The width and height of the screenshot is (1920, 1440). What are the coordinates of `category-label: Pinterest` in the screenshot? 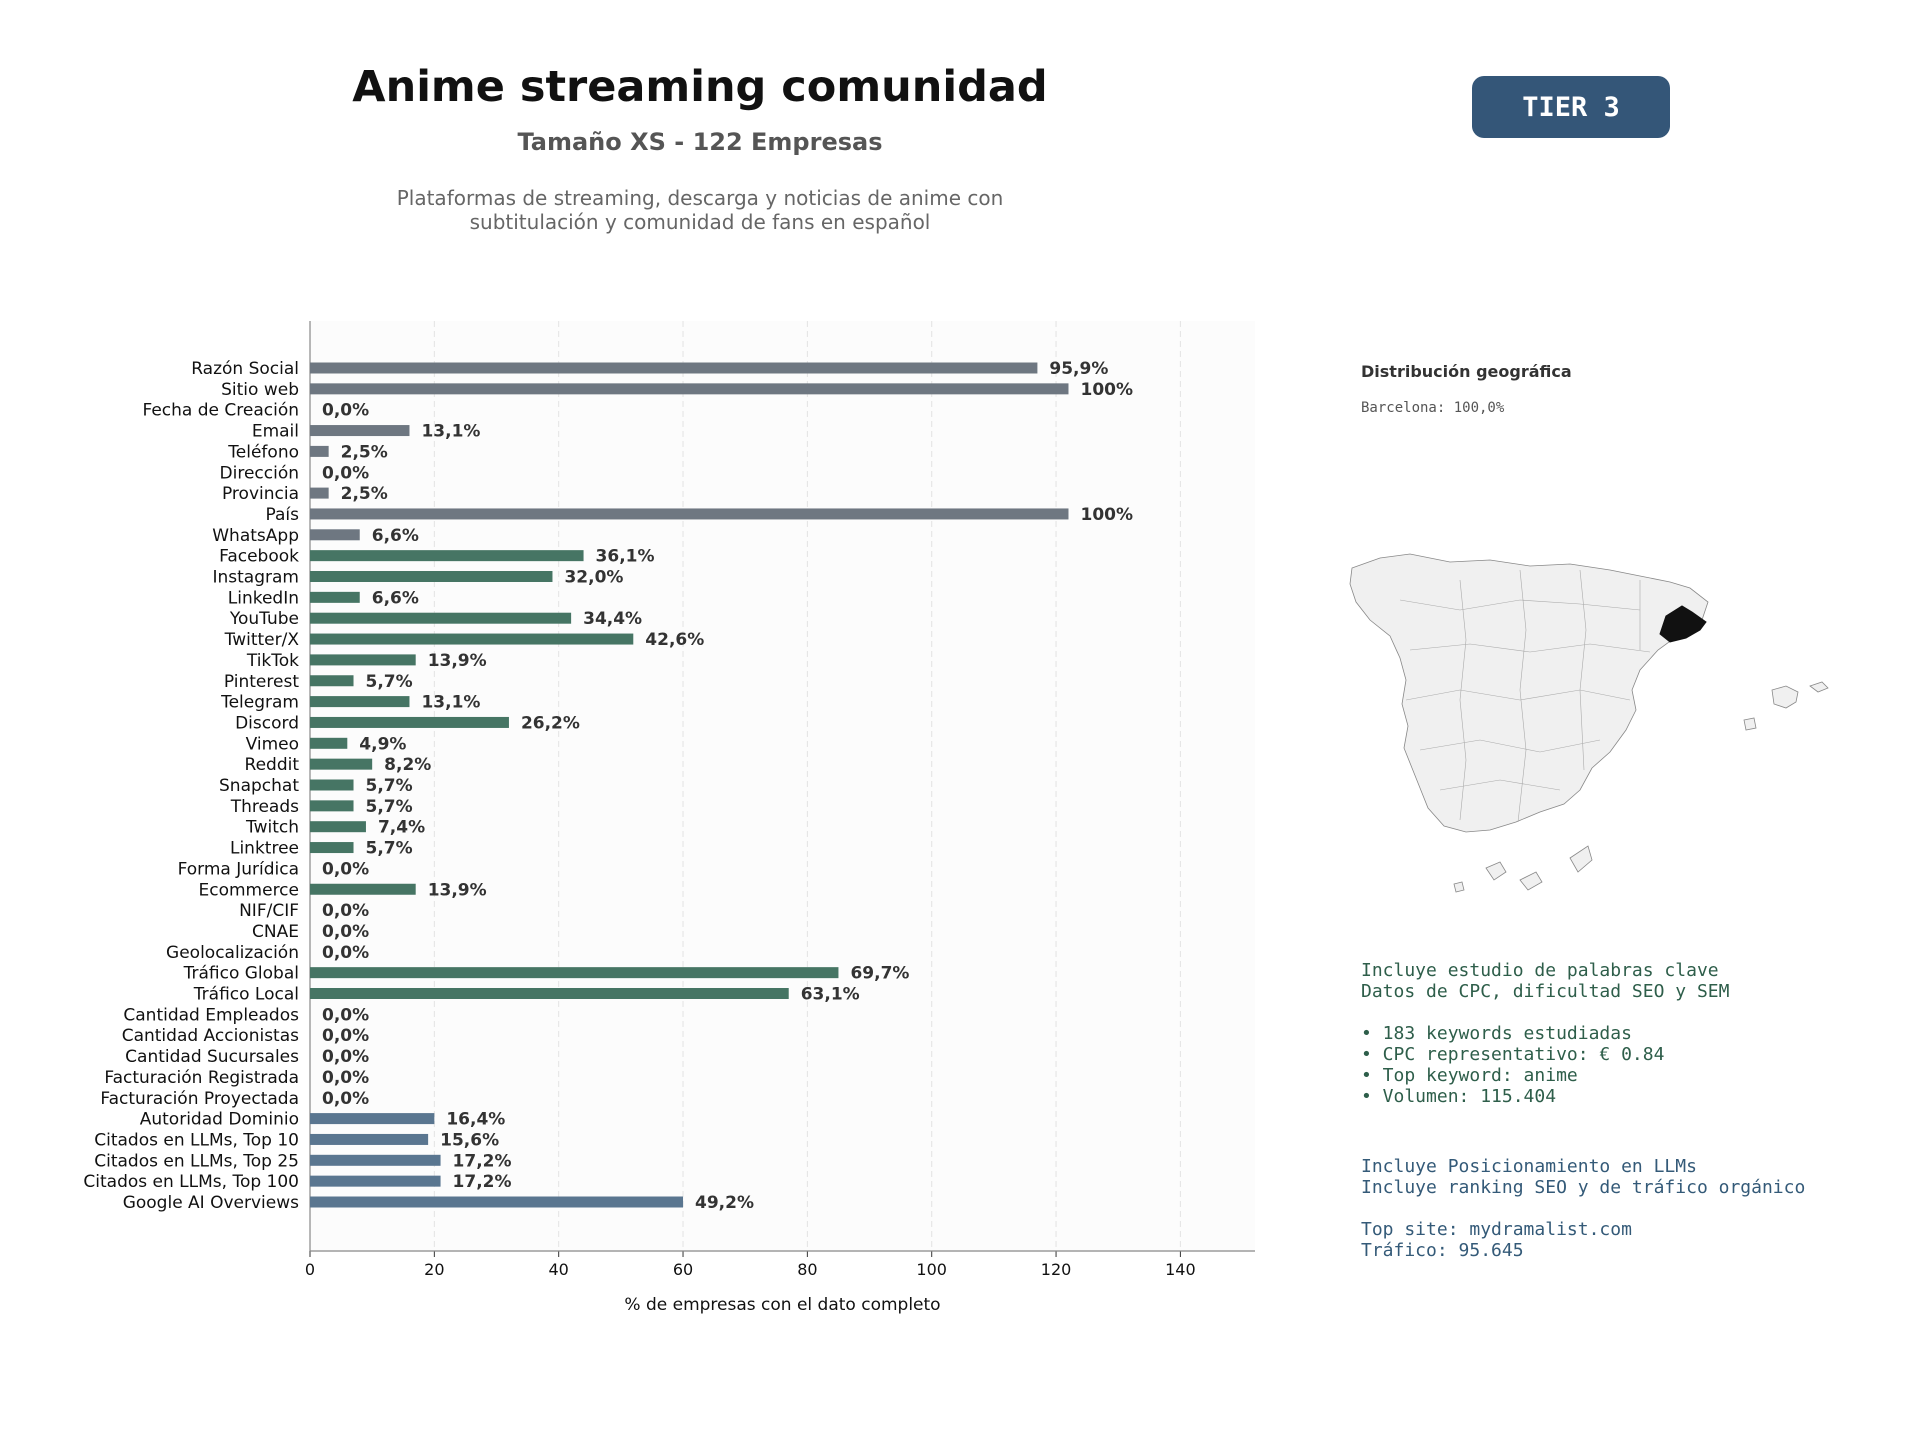 It's located at (261, 682).